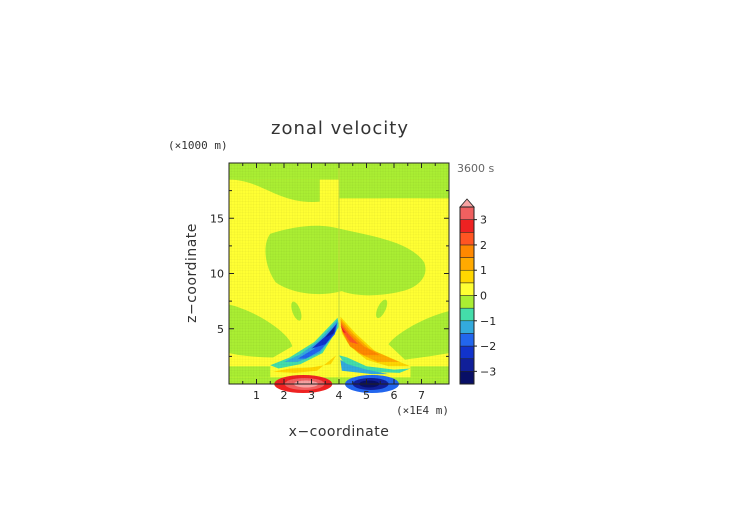 The width and height of the screenshot is (752, 532). What do you see at coordinates (467, 203) in the screenshot?
I see `colorbar-extend-arrow` at bounding box center [467, 203].